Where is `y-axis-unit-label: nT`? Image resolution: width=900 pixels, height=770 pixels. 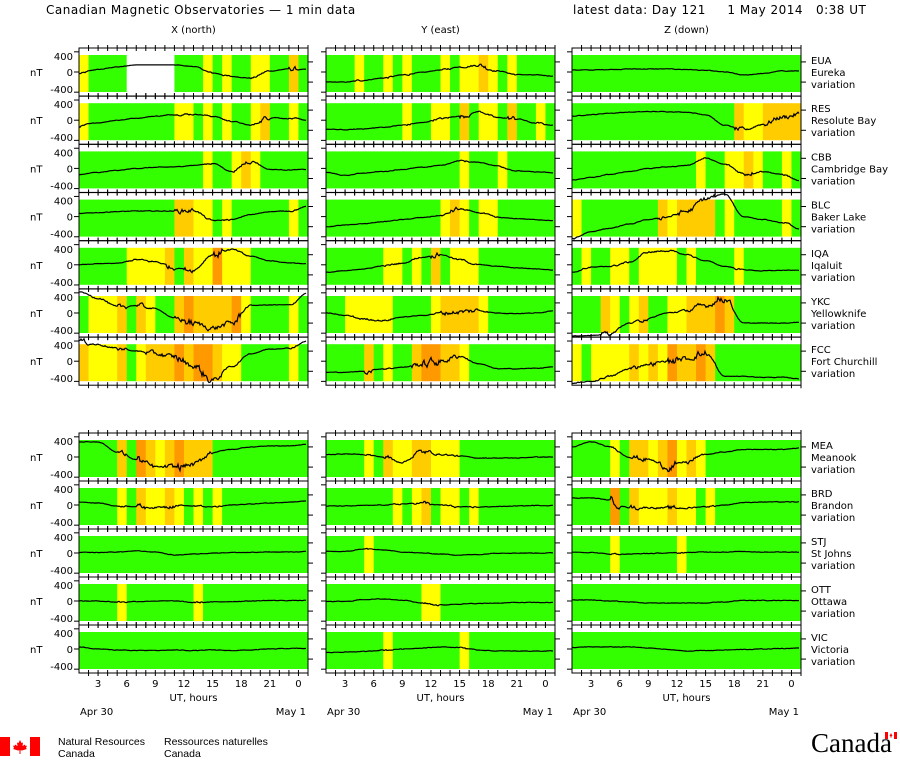
y-axis-unit-label: nT is located at coordinates (36, 218).